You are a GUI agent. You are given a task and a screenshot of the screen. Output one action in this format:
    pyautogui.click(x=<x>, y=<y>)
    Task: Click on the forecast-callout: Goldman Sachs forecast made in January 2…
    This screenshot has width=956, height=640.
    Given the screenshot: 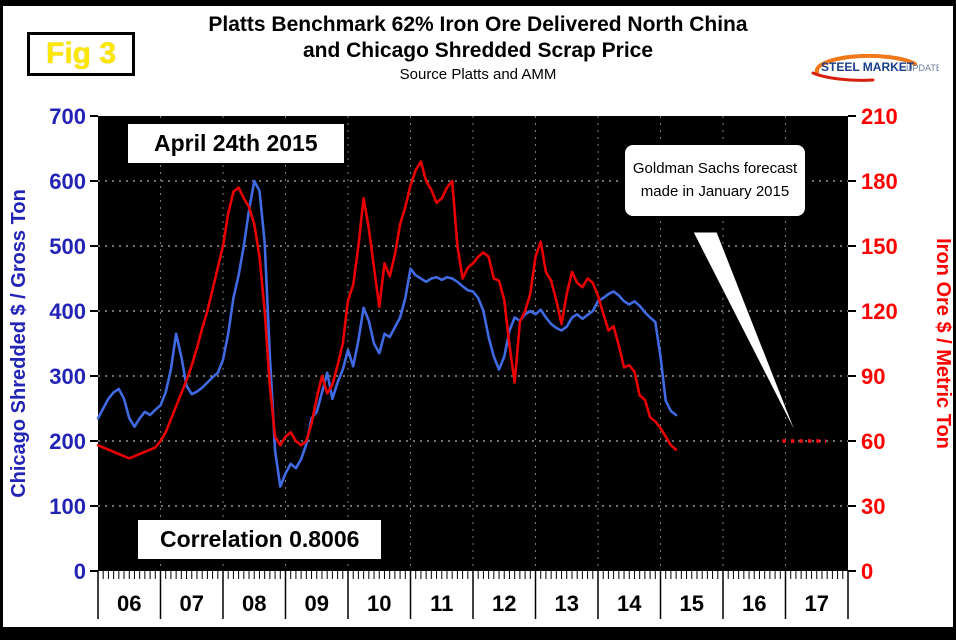 What is the action you would take?
    pyautogui.click(x=715, y=180)
    